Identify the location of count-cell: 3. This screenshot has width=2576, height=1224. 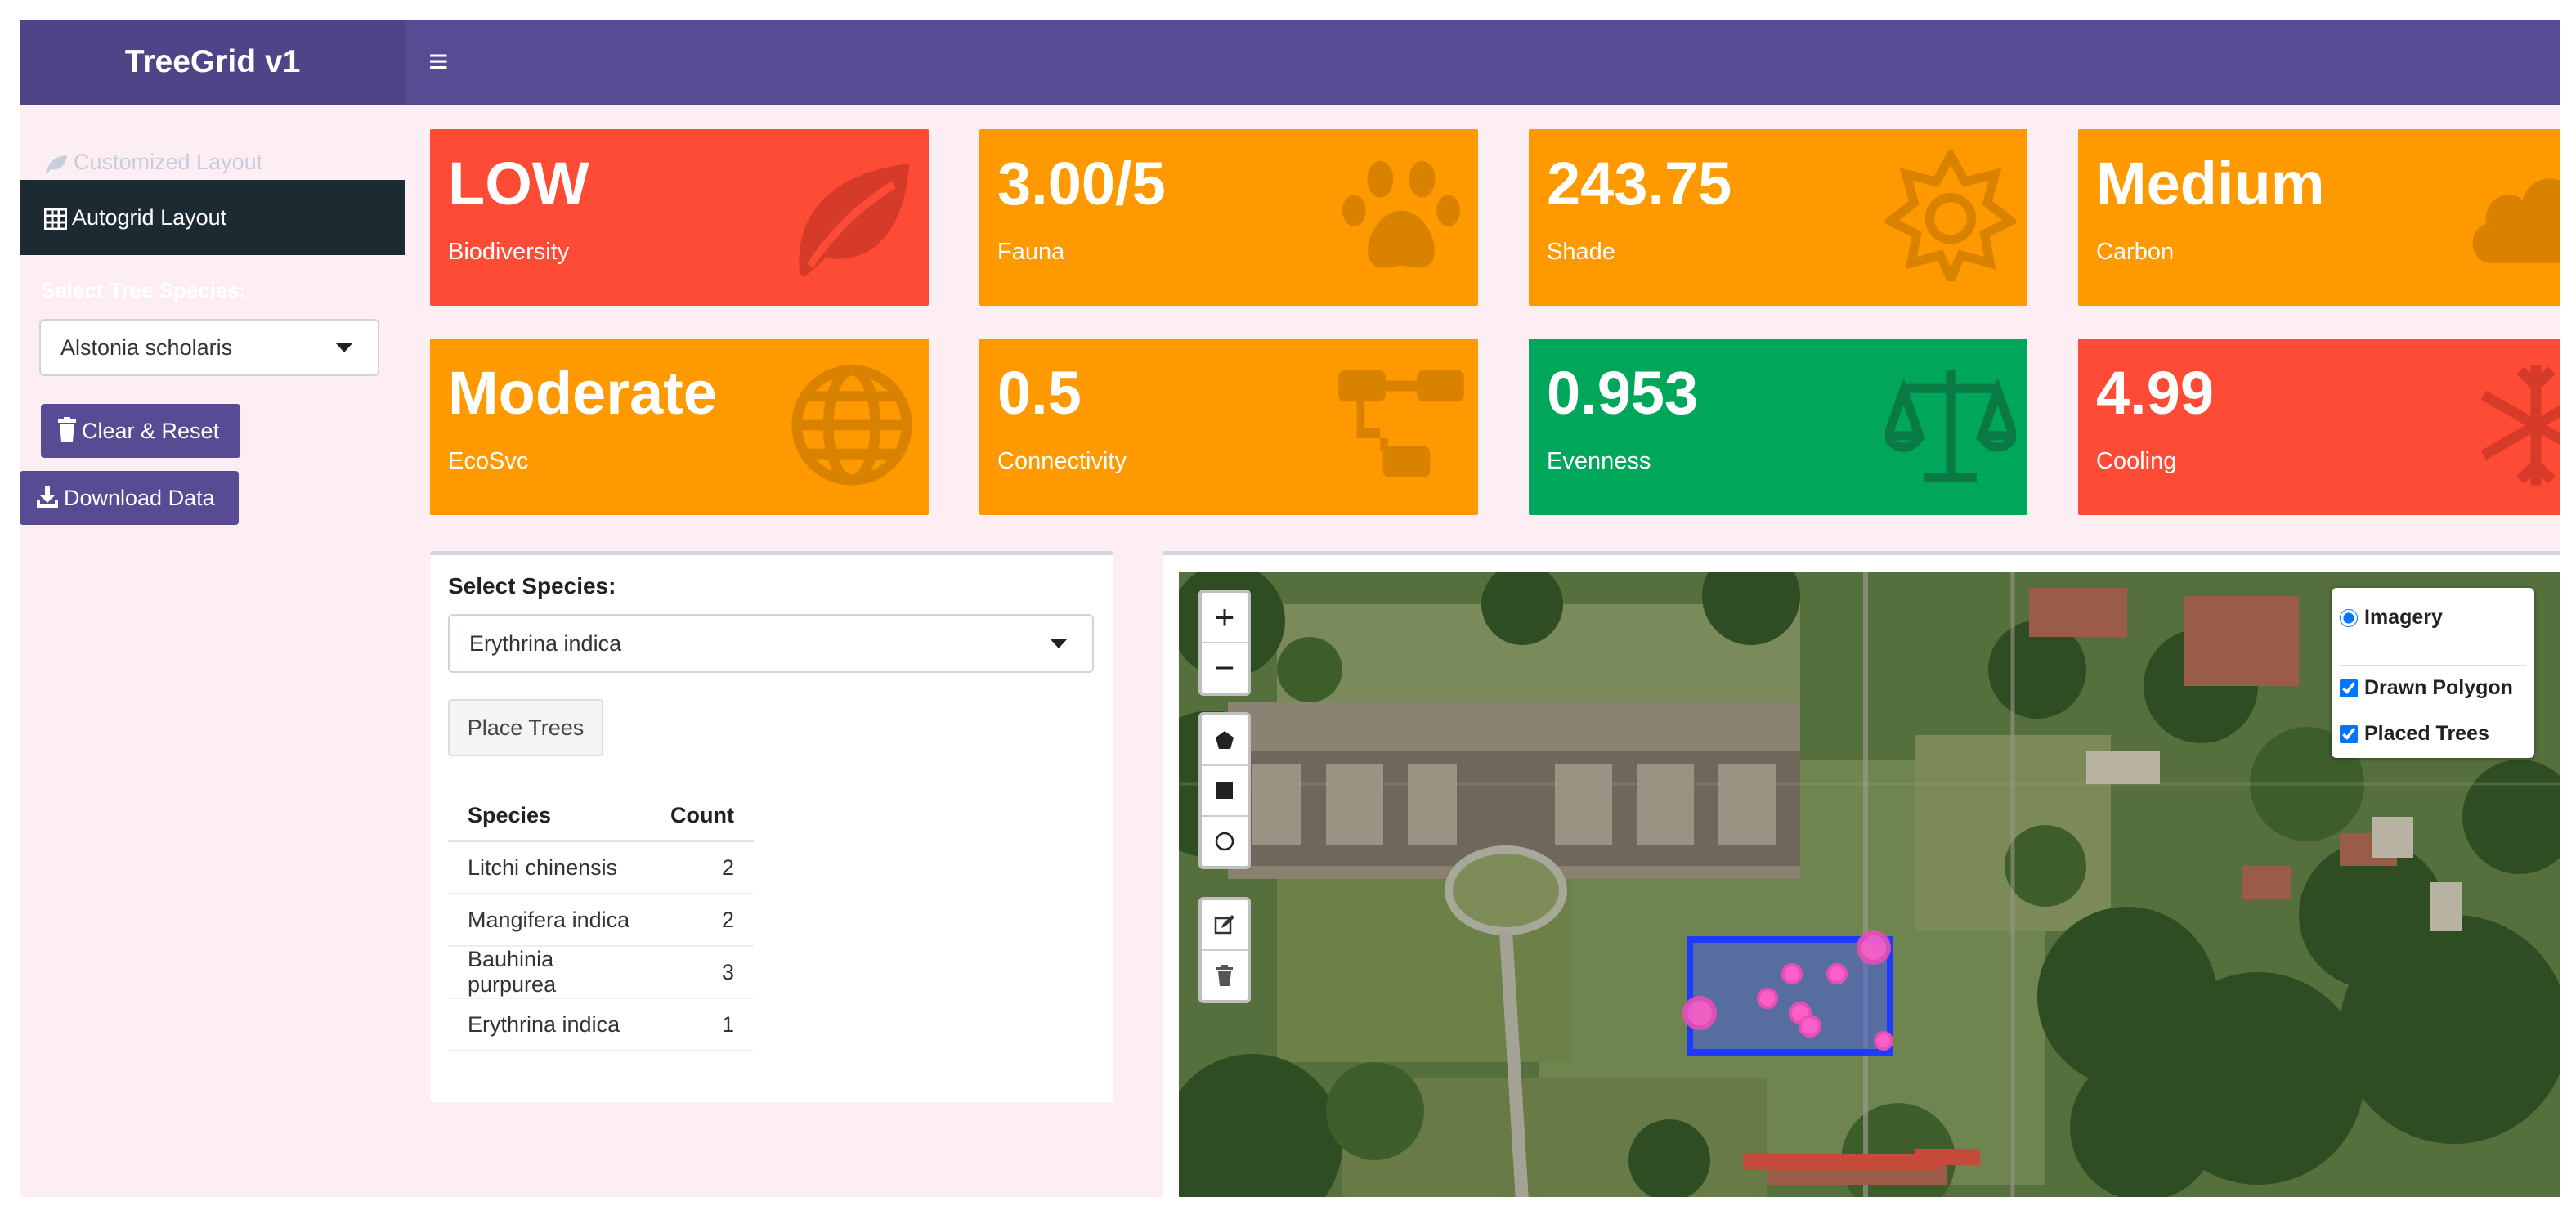
(702, 973).